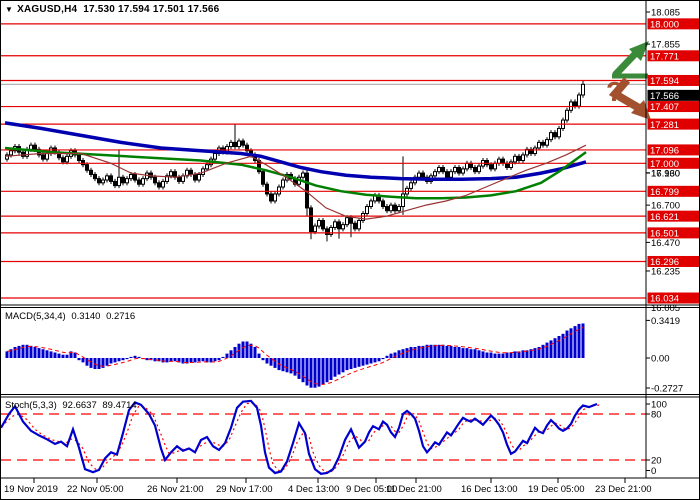  I want to click on price-tick-label: 16.470, so click(665, 243).